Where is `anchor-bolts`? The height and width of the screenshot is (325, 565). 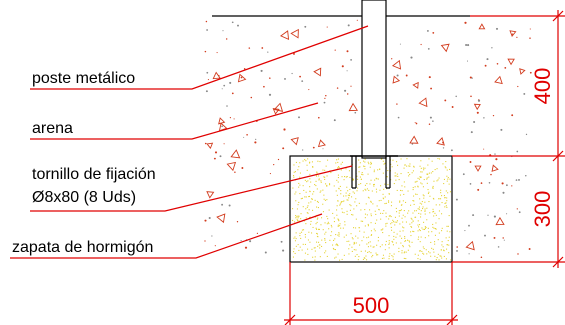
anchor-bolts is located at coordinates (371, 172).